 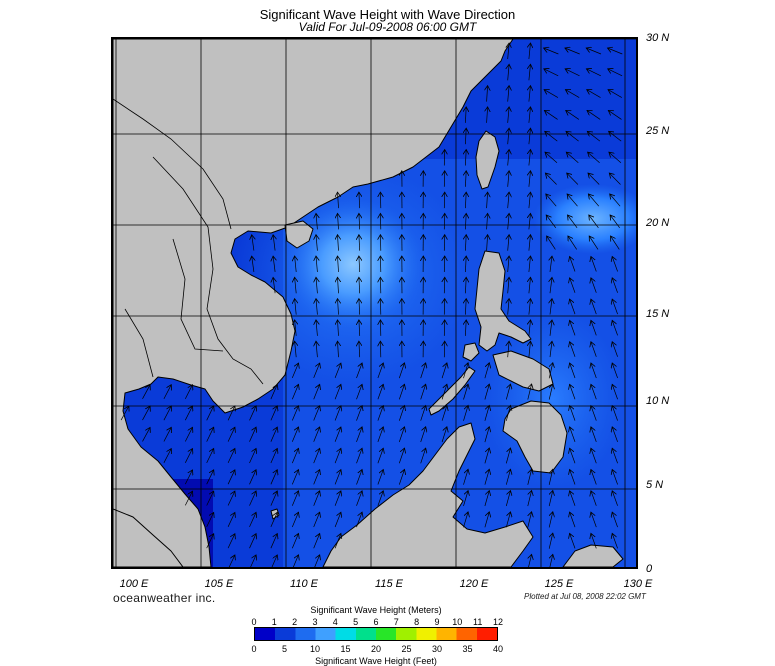 What do you see at coordinates (284, 649) in the screenshot?
I see `colorbar-feet-tick: 5` at bounding box center [284, 649].